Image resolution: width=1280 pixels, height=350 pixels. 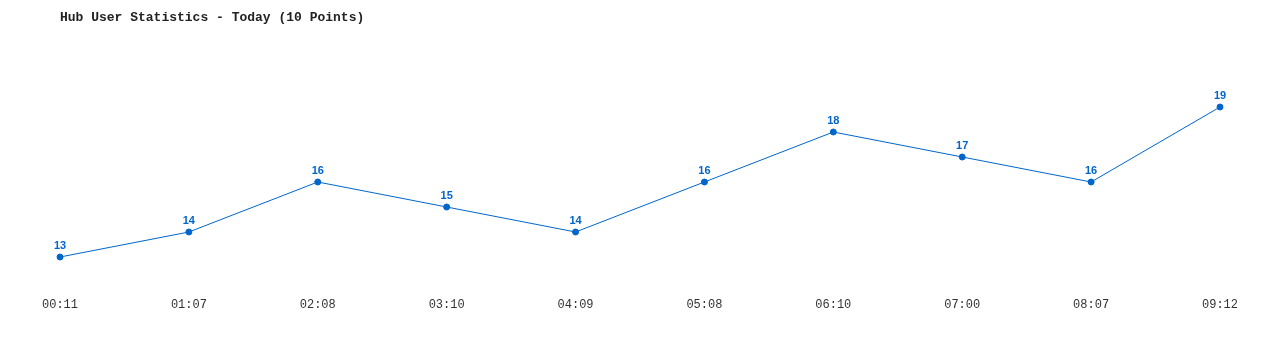 I want to click on x-tick-label: 08:07, so click(x=1091, y=304).